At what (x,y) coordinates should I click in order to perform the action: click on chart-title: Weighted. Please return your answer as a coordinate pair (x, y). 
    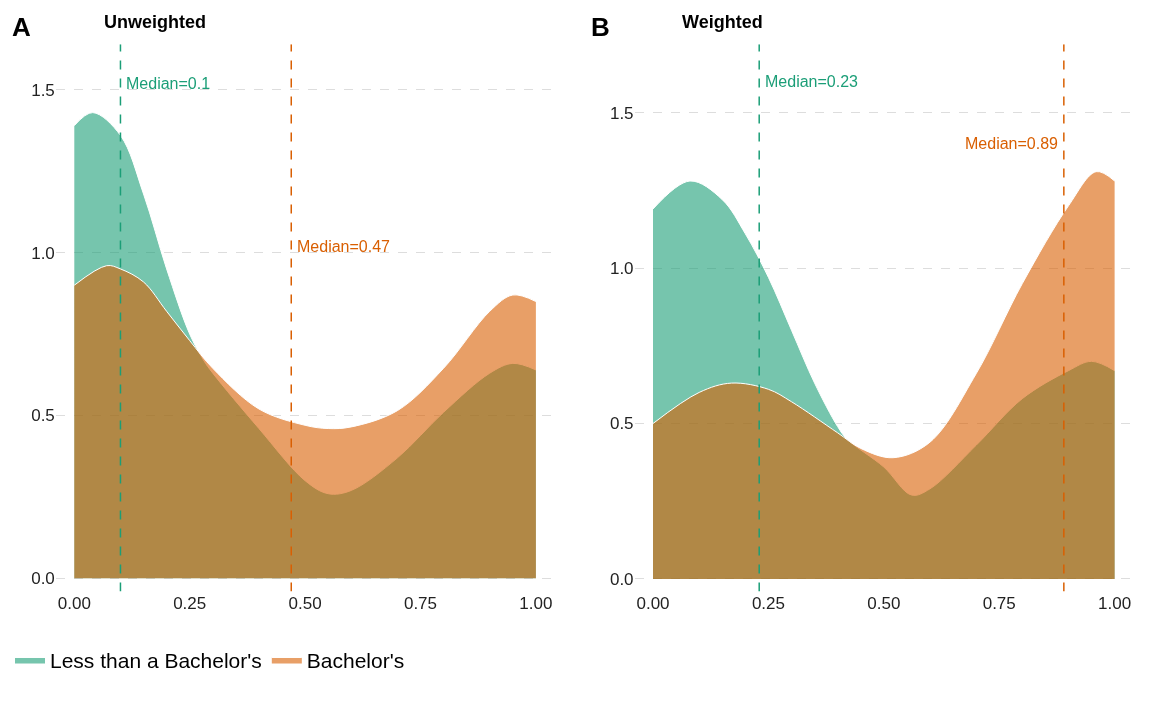
    Looking at the image, I should click on (722, 22).